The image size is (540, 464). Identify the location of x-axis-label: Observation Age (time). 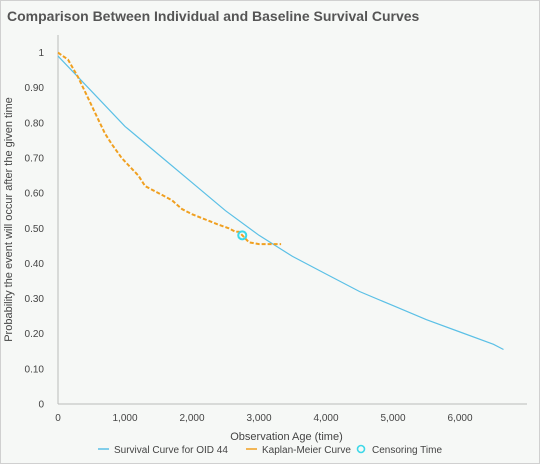
(286, 437).